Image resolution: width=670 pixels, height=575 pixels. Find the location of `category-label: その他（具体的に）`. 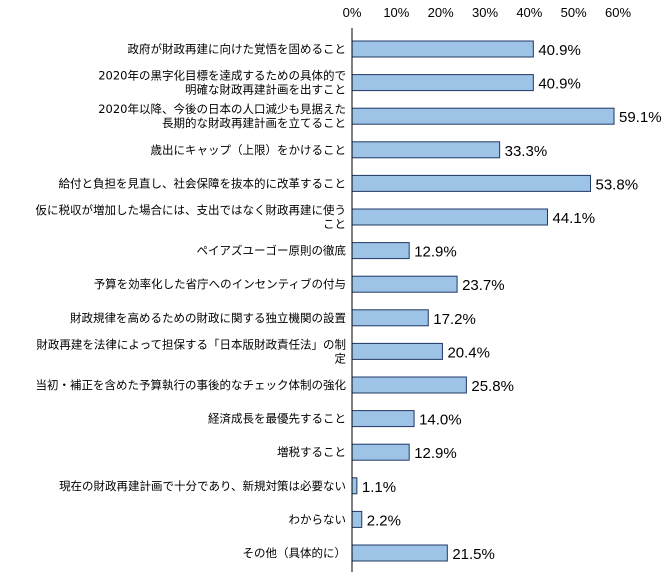

category-label: その他（具体的に） is located at coordinates (295, 553).